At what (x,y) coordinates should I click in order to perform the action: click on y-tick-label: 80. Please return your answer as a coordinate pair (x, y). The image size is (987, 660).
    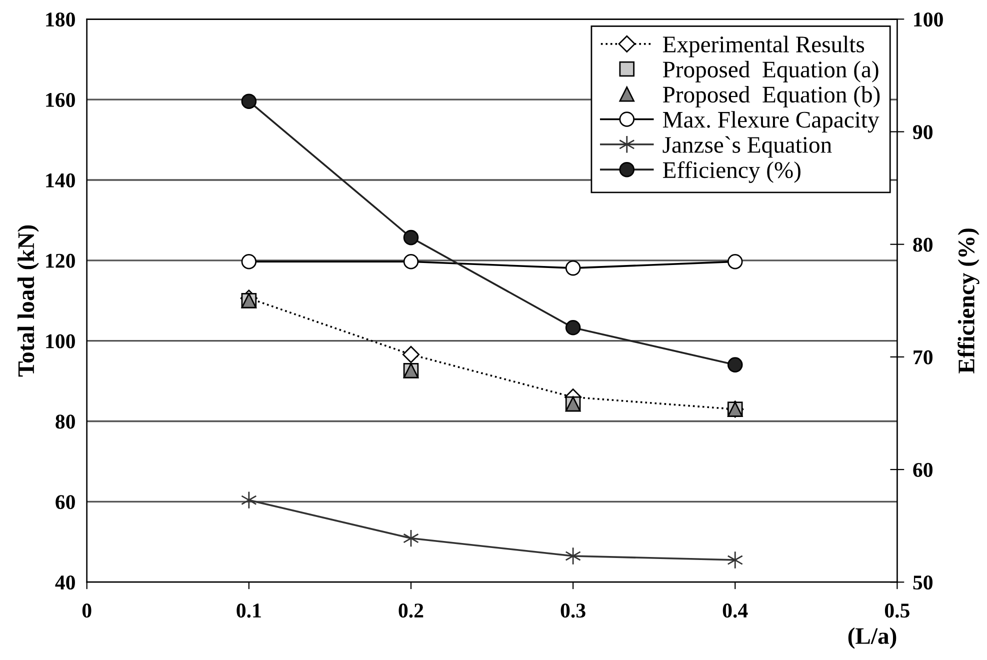
    Looking at the image, I should click on (65, 421).